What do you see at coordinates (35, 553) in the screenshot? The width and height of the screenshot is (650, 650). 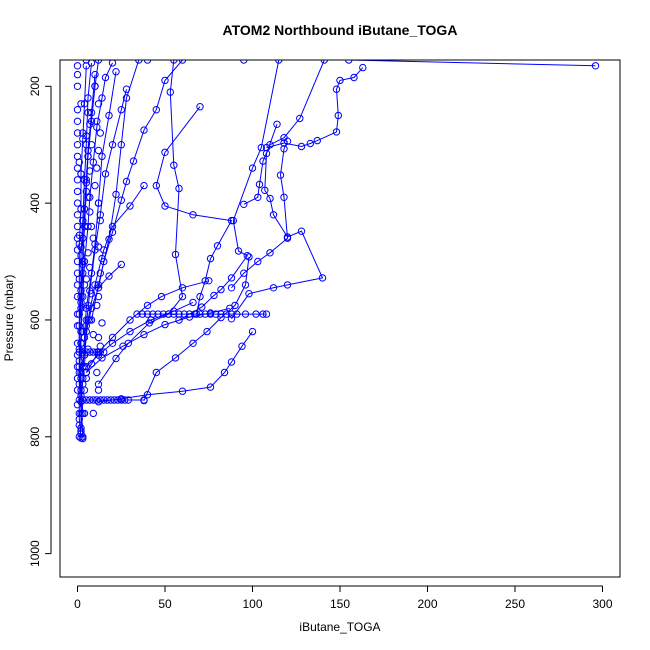 I see `y-tick-label: 1000` at bounding box center [35, 553].